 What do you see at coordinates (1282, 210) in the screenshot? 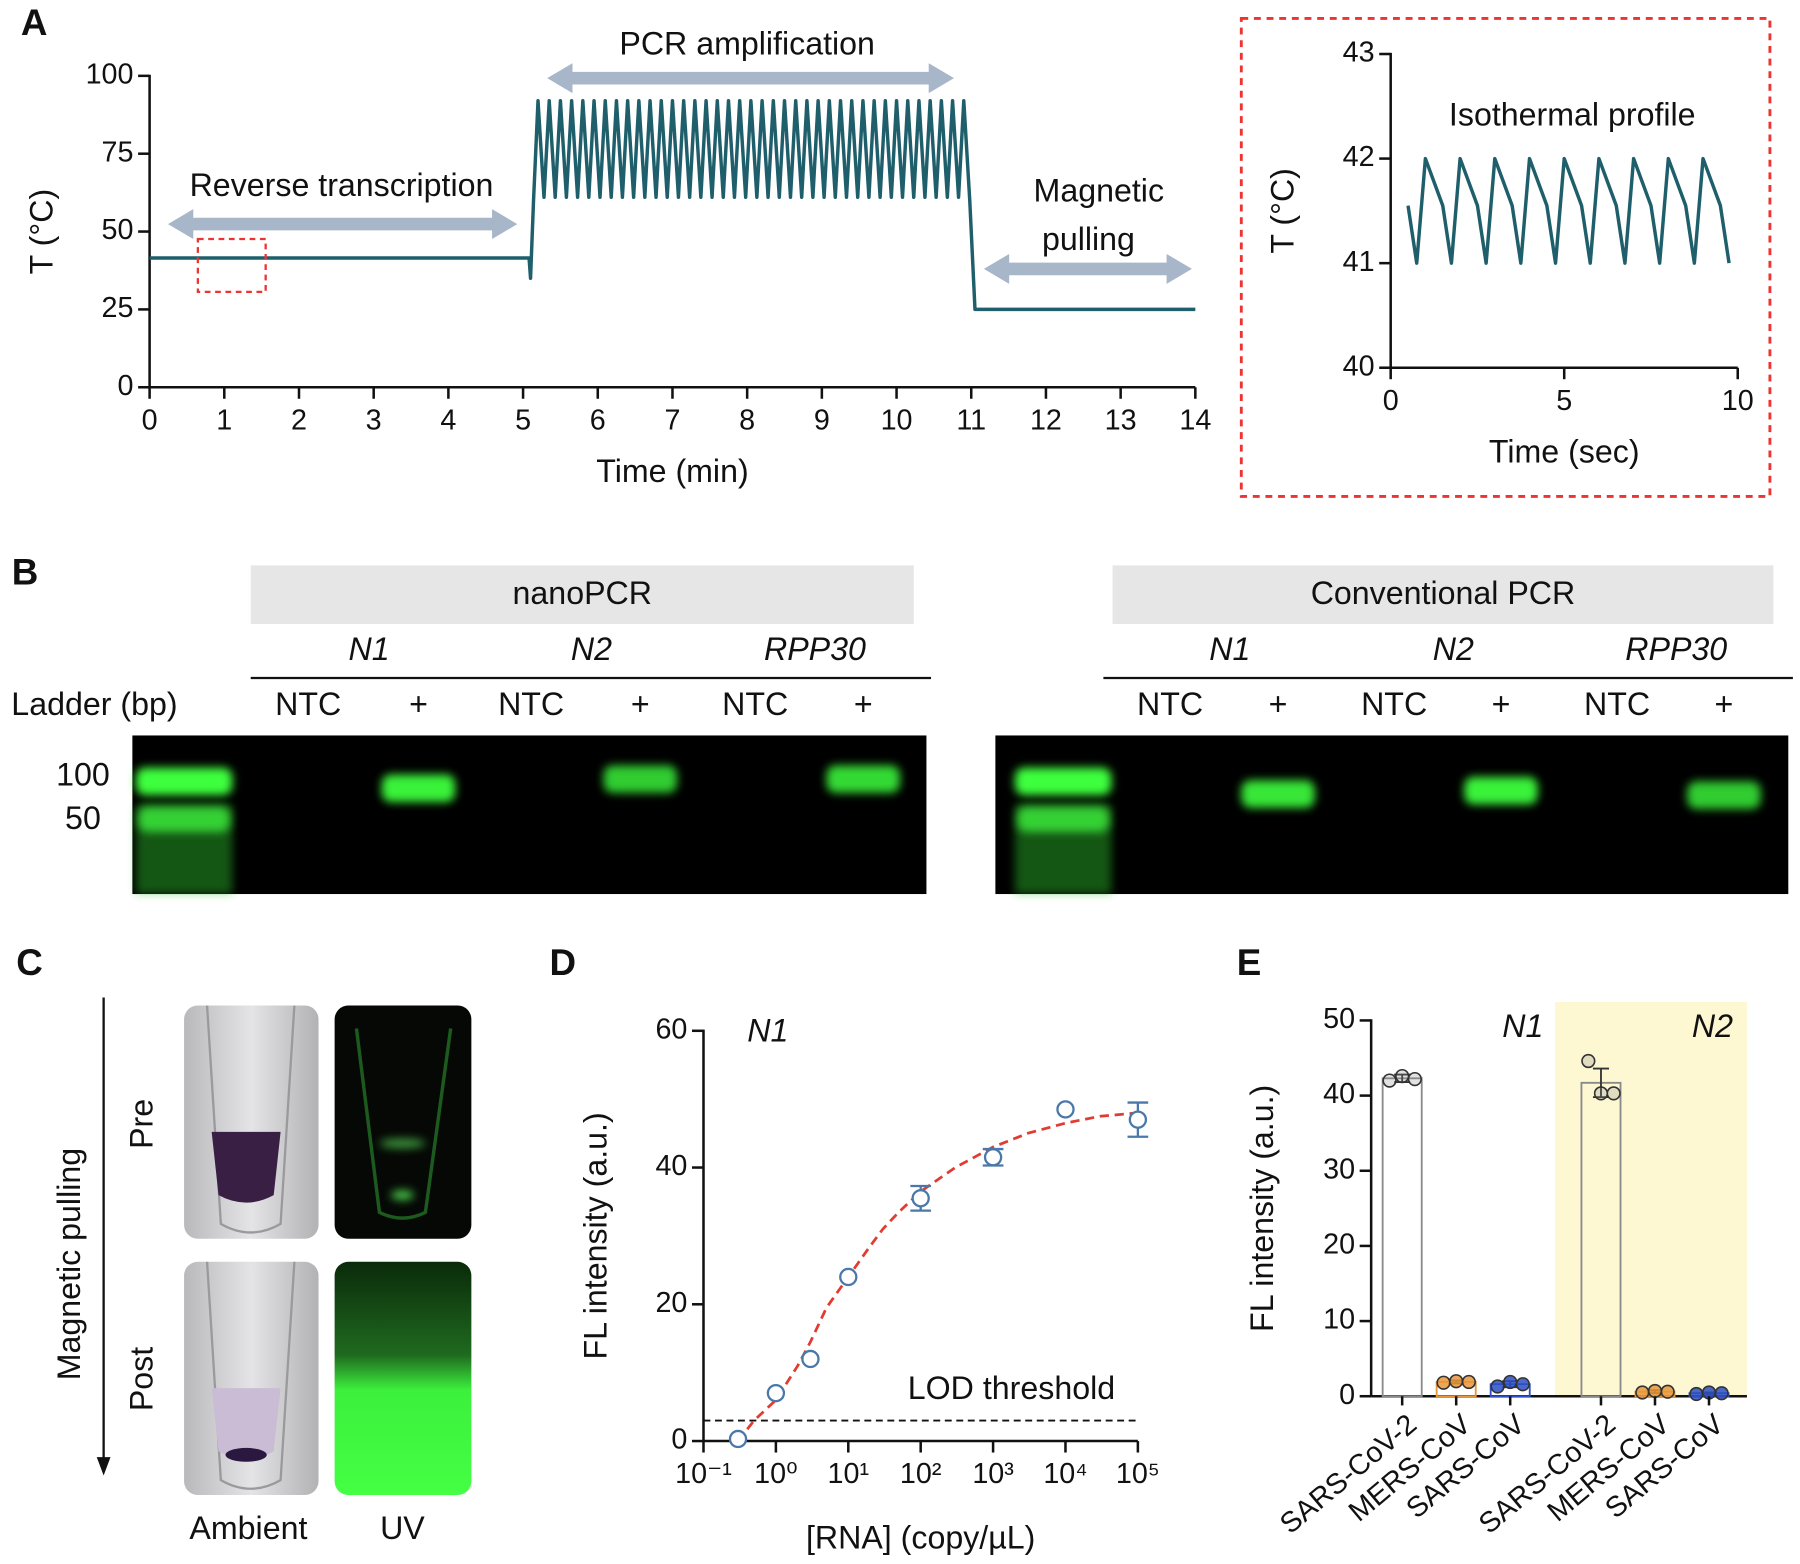
I see `y-axis-label: T (°C)` at bounding box center [1282, 210].